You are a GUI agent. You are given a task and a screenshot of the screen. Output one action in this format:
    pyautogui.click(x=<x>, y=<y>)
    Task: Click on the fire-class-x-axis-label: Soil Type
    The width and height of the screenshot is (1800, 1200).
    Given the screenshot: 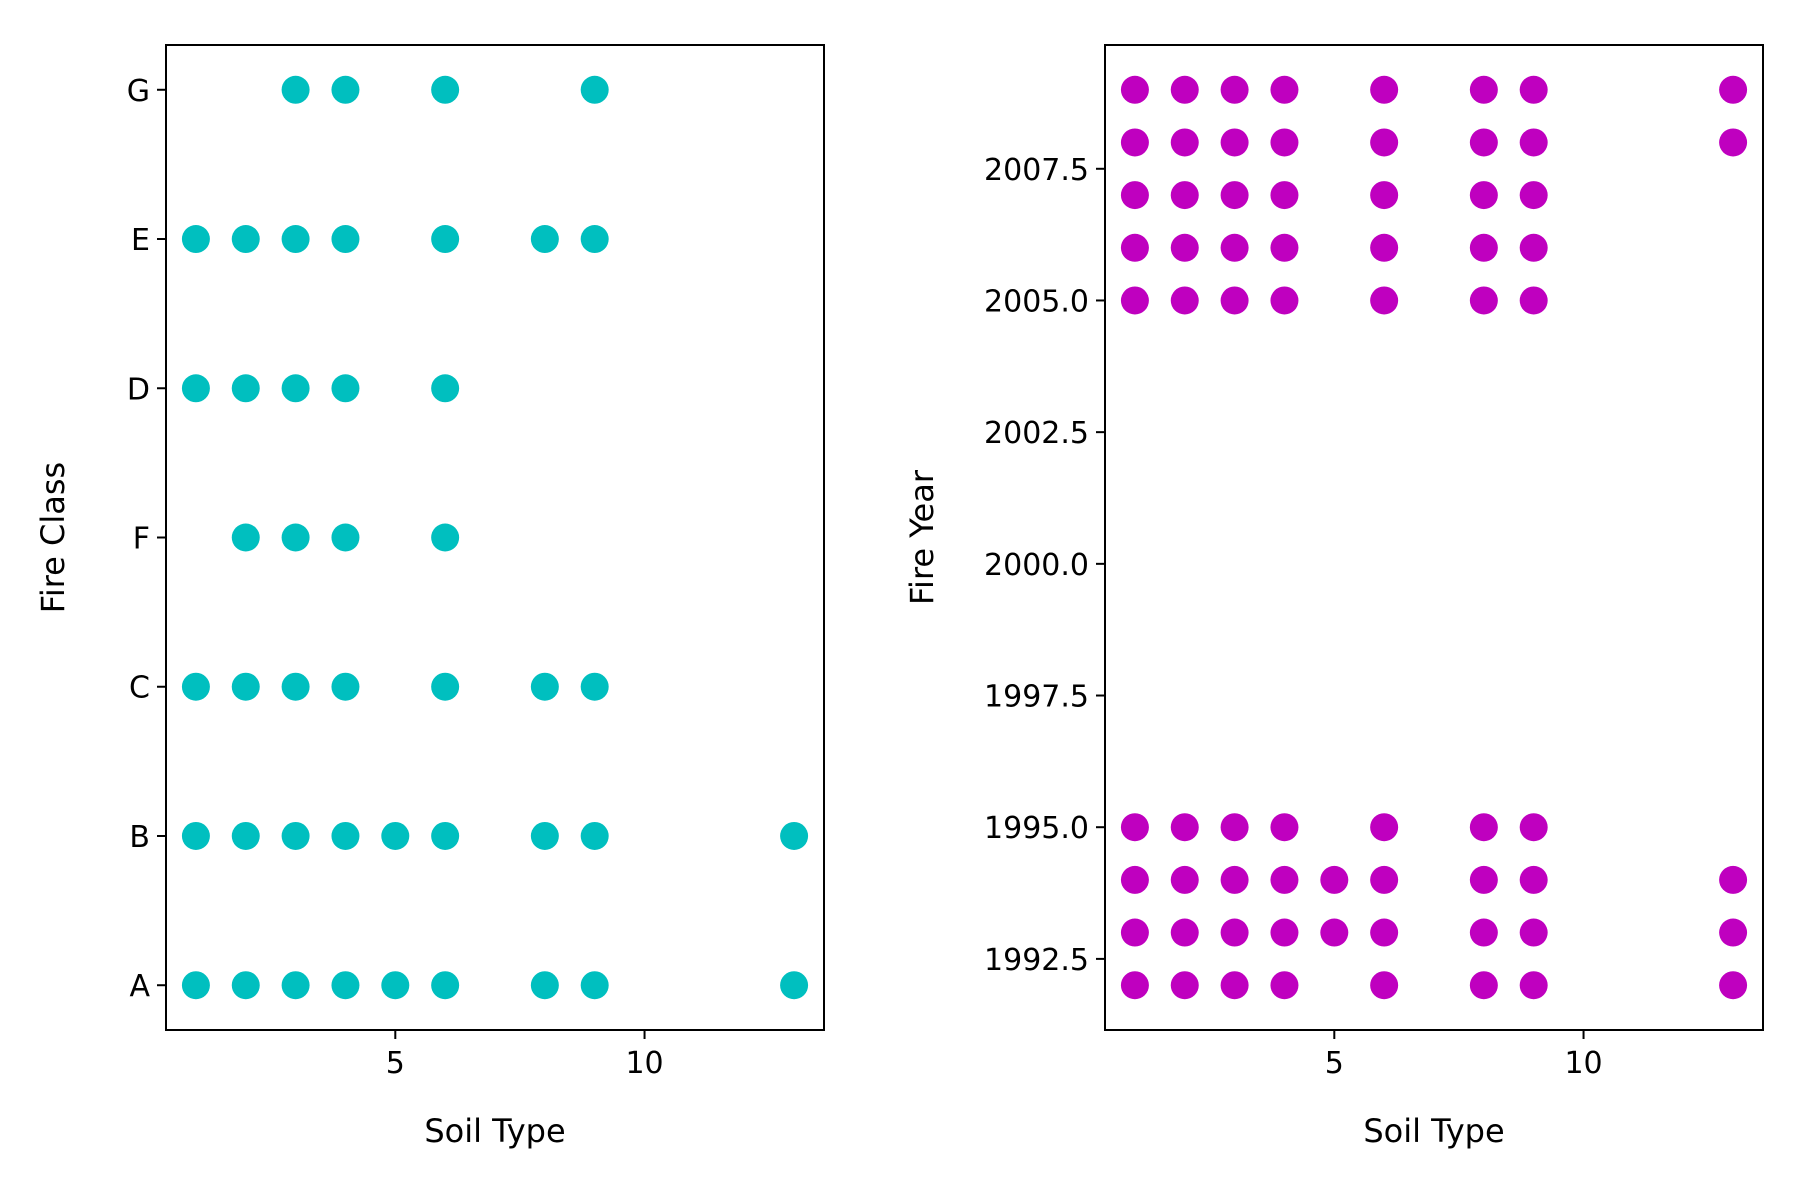 What is the action you would take?
    pyautogui.click(x=494, y=1131)
    